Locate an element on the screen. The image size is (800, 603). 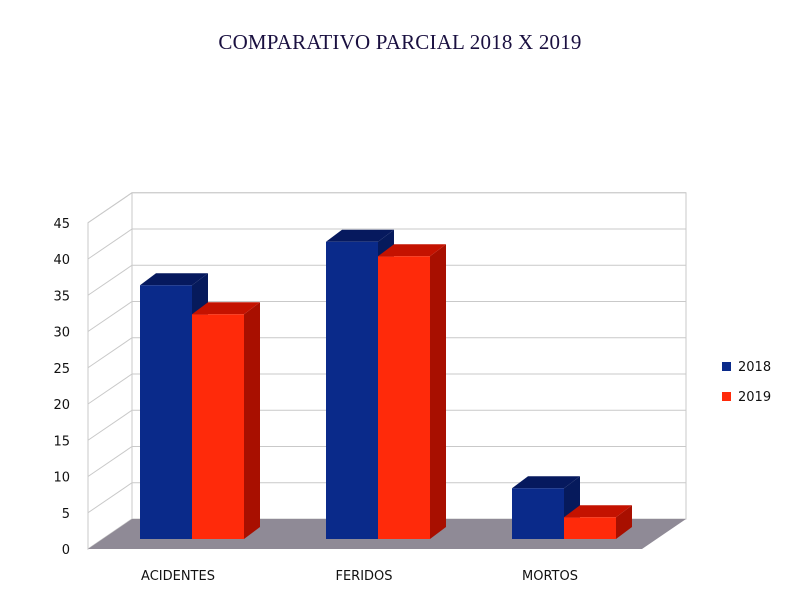
bar-2019-feridos is located at coordinates (412, 391).